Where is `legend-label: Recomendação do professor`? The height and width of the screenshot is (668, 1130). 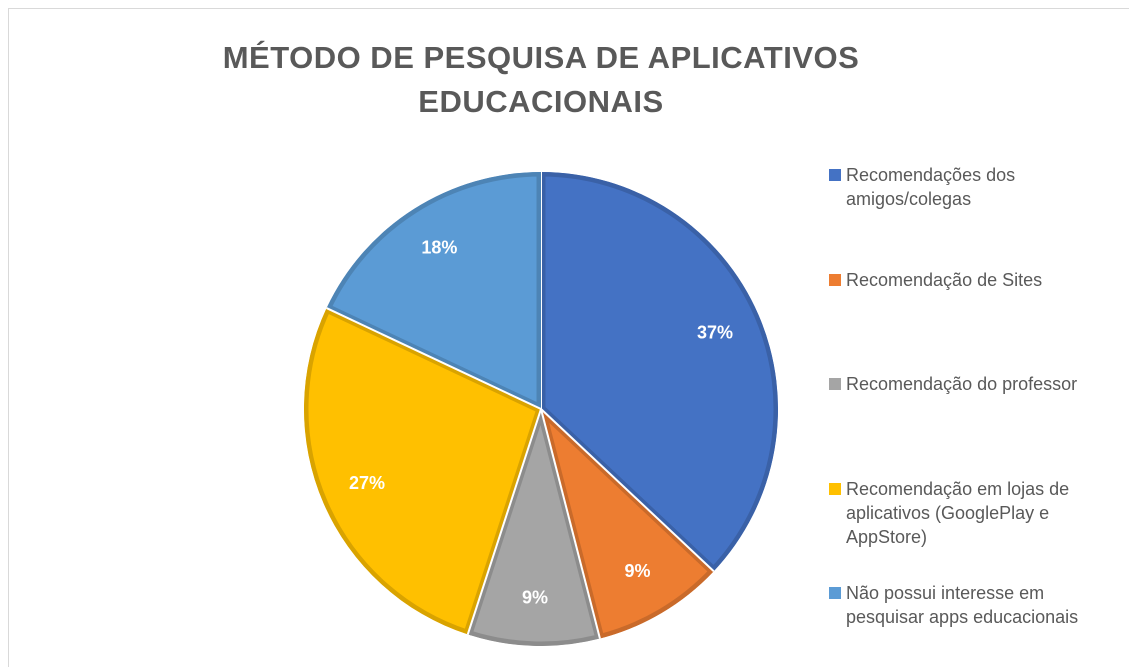 legend-label: Recomendação do professor is located at coordinates (962, 384).